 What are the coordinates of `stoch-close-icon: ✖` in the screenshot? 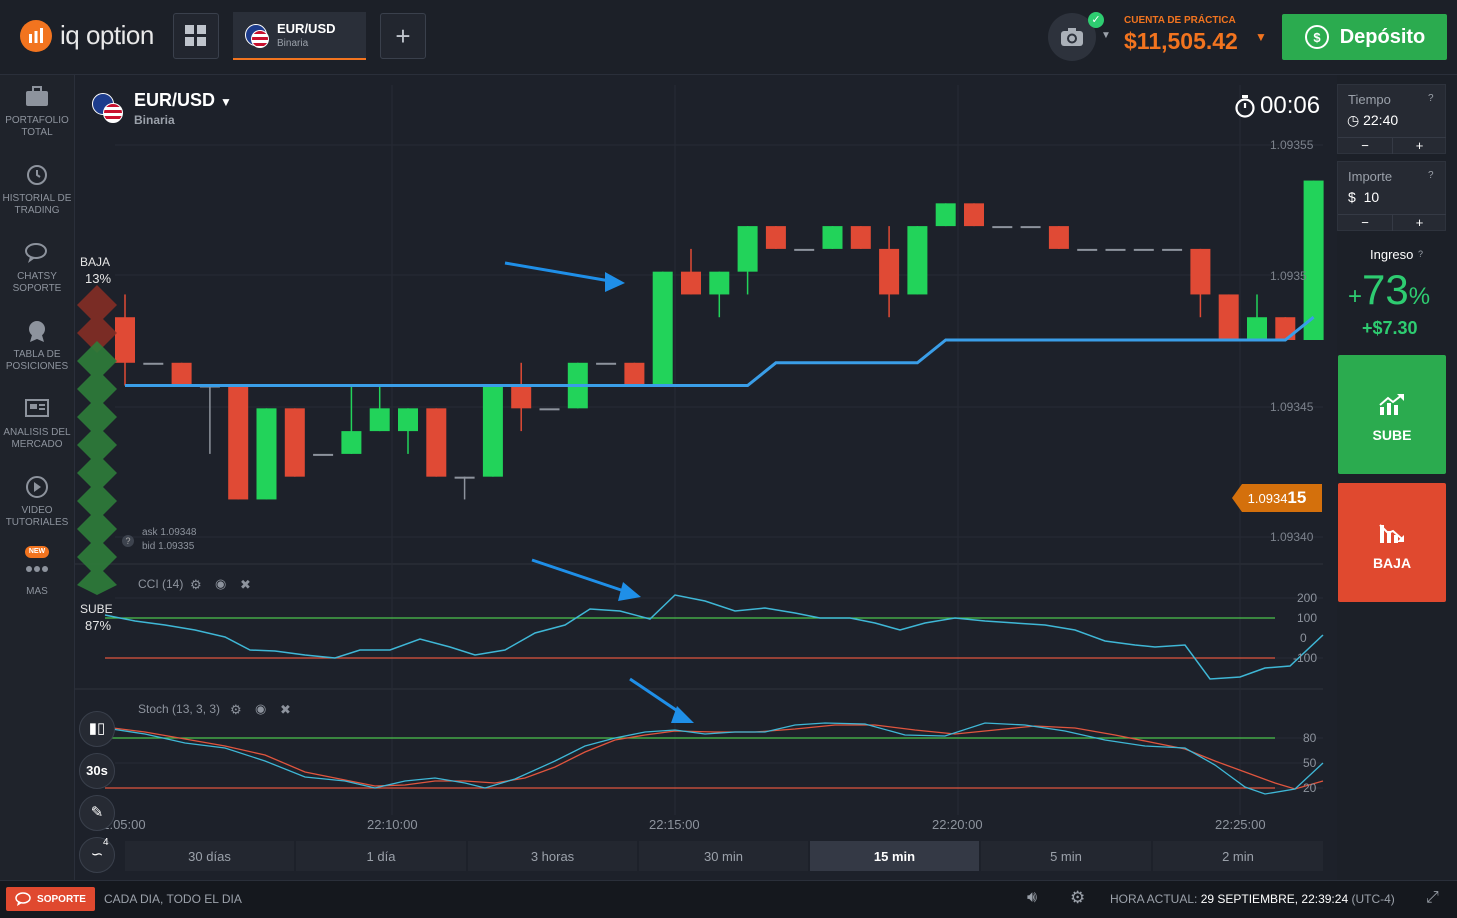 It's located at (285, 709).